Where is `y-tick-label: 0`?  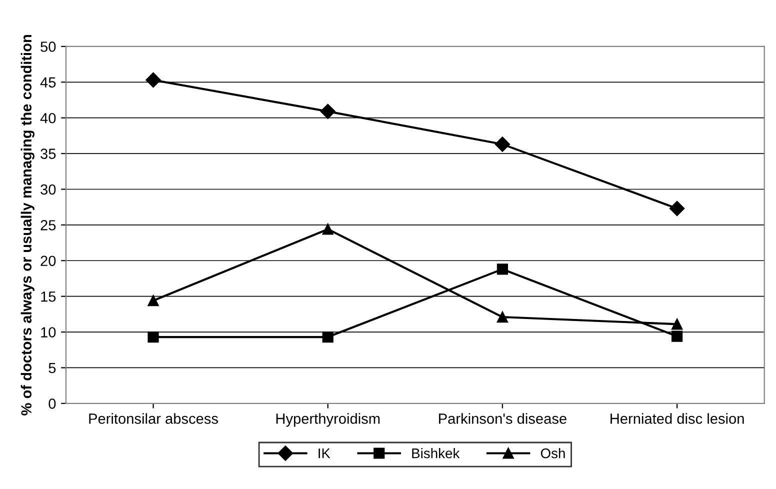 y-tick-label: 0 is located at coordinates (52, 403).